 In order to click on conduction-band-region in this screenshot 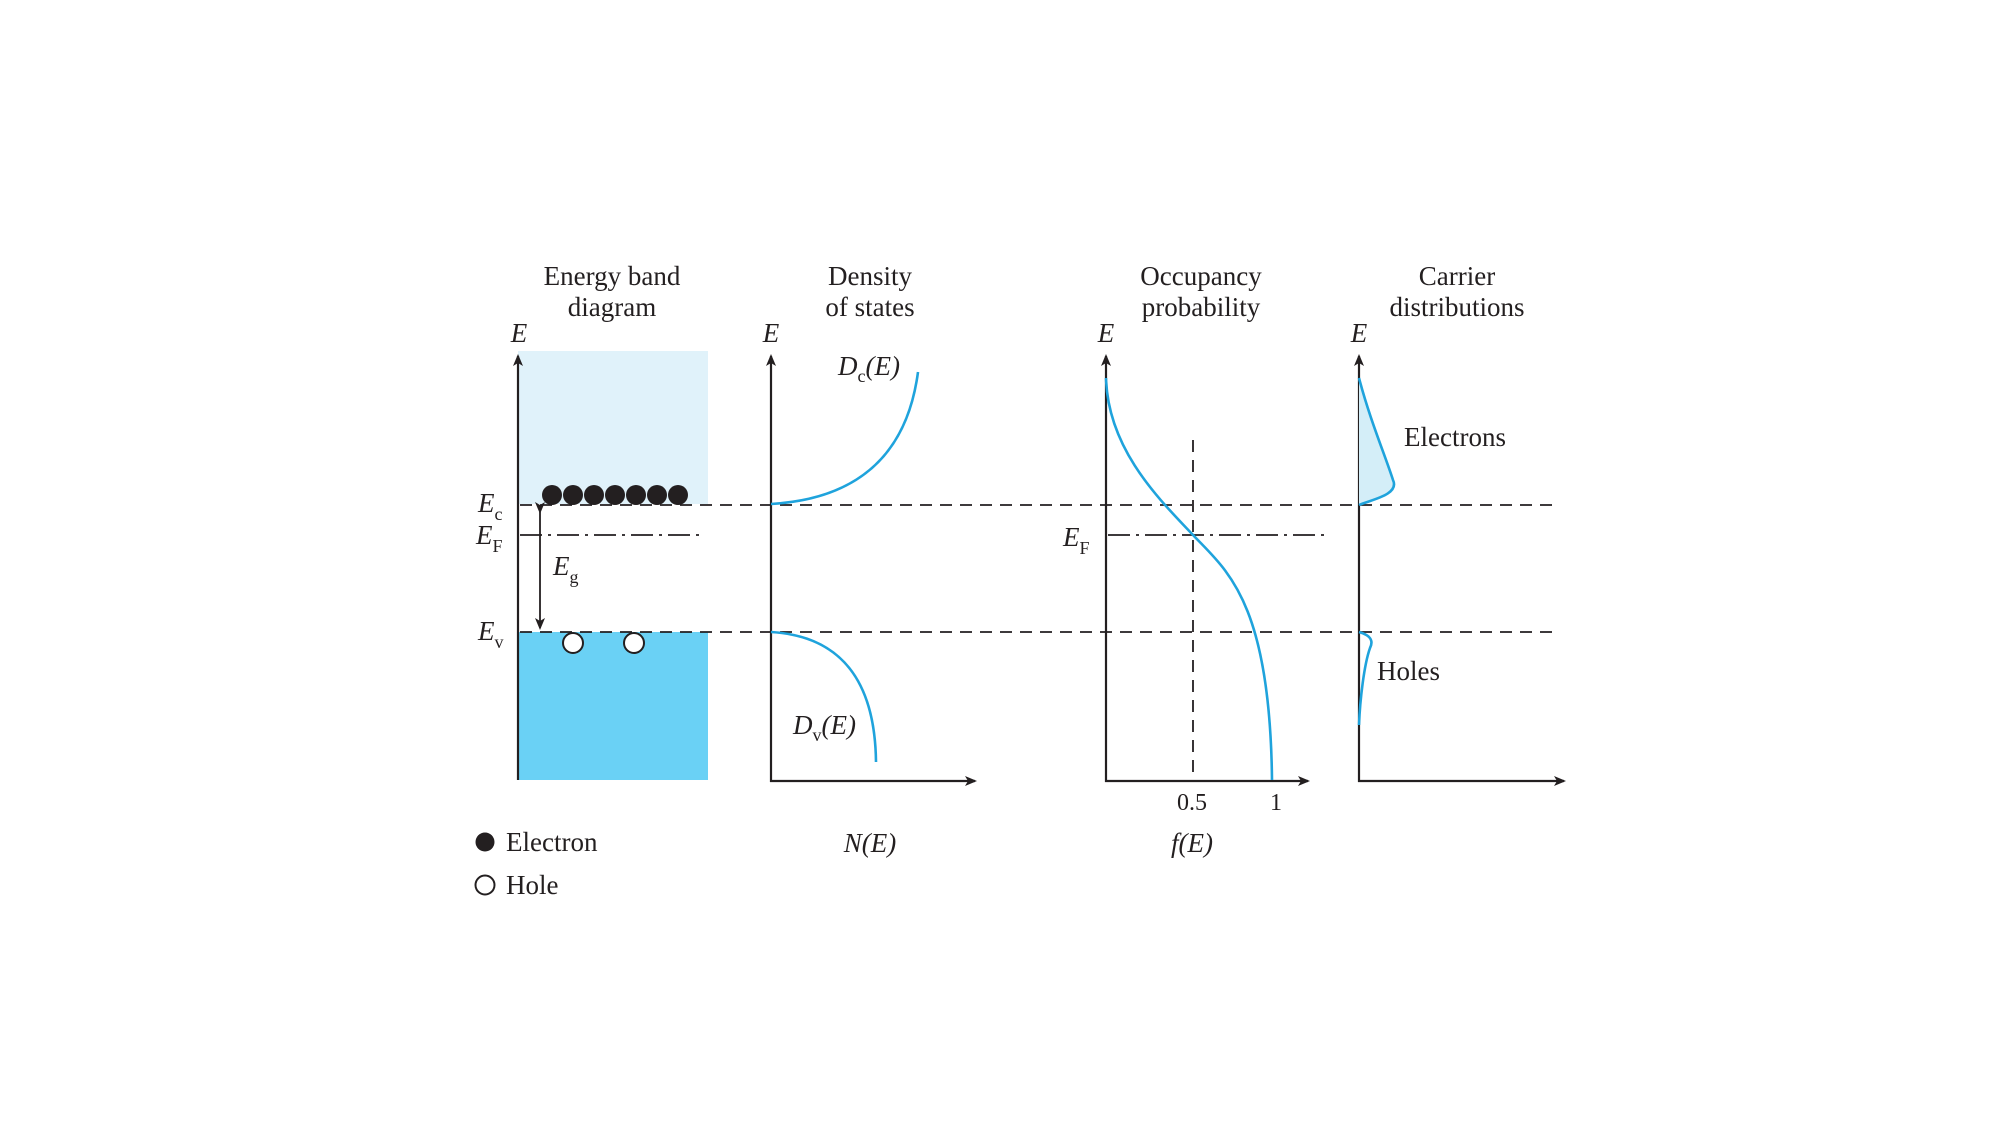, I will do `click(613, 427)`.